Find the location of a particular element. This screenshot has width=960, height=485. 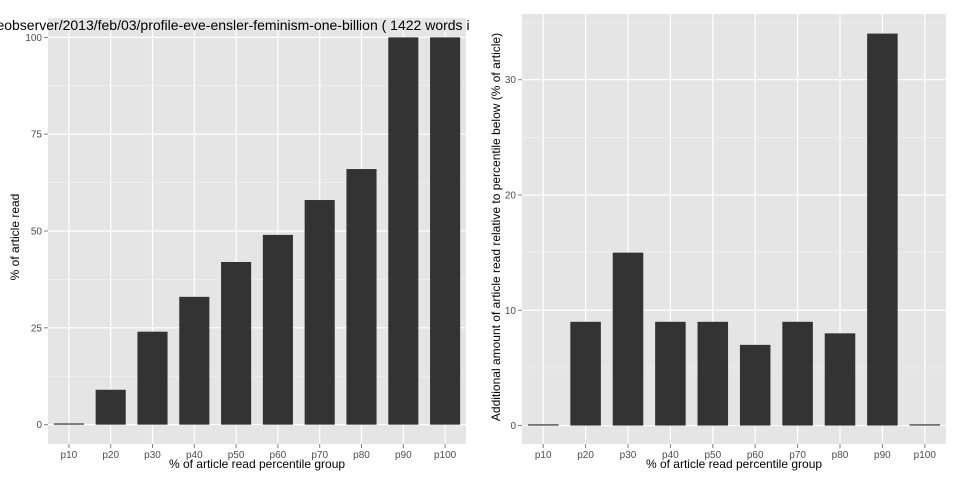

y-tick-label: 100 is located at coordinates (33, 38).